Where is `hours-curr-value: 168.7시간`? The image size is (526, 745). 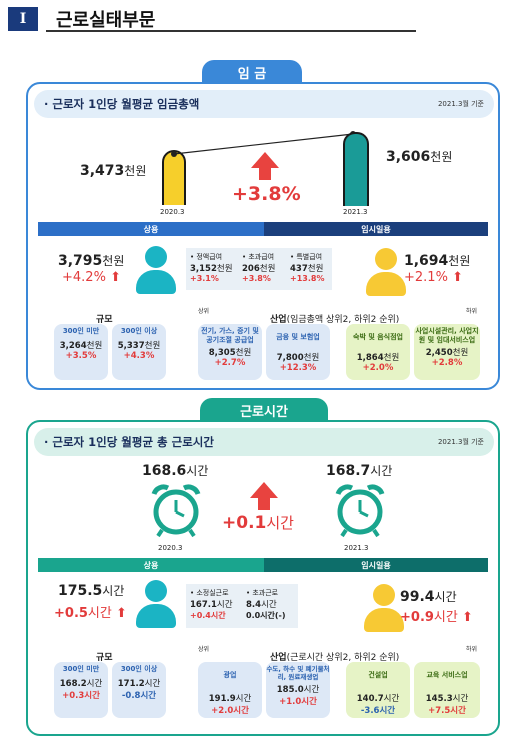
hours-curr-value: 168.7시간 is located at coordinates (359, 470).